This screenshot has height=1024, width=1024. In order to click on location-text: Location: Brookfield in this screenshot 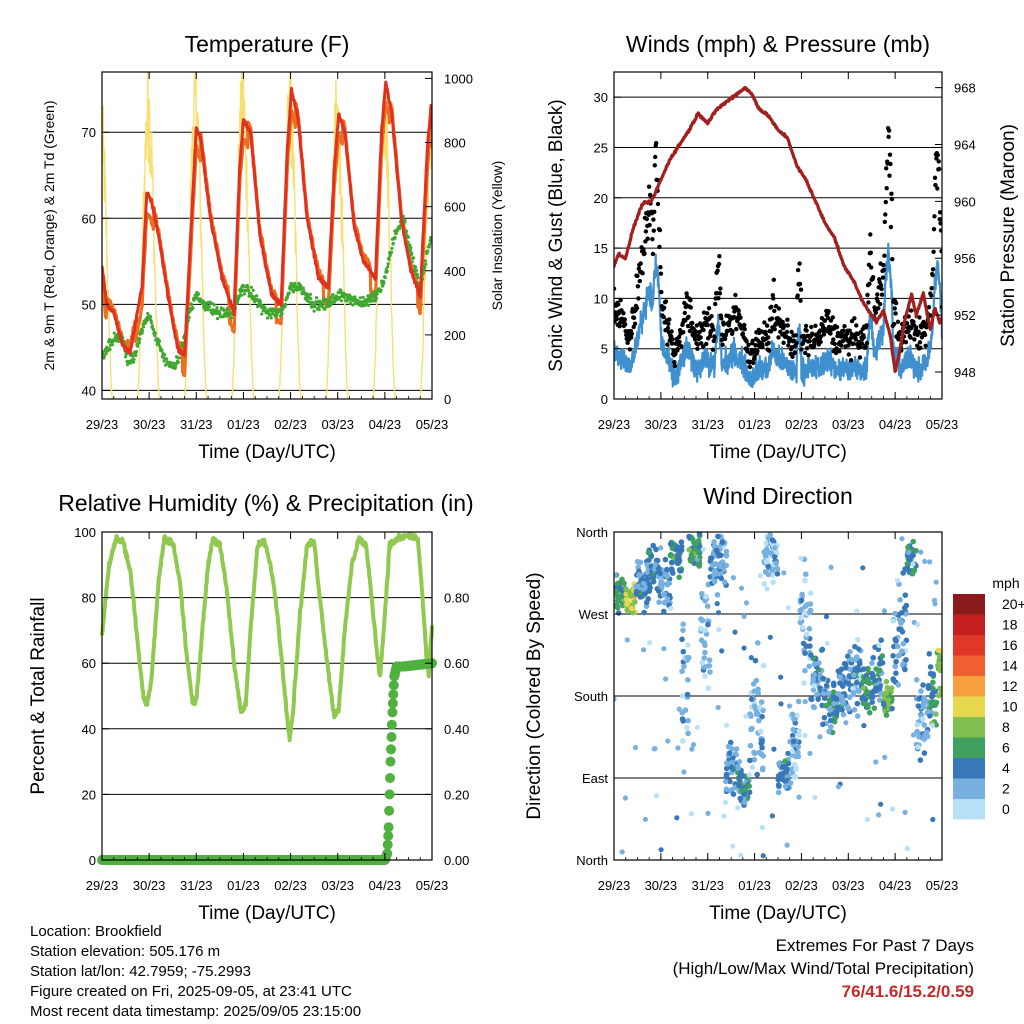, I will do `click(96, 931)`.